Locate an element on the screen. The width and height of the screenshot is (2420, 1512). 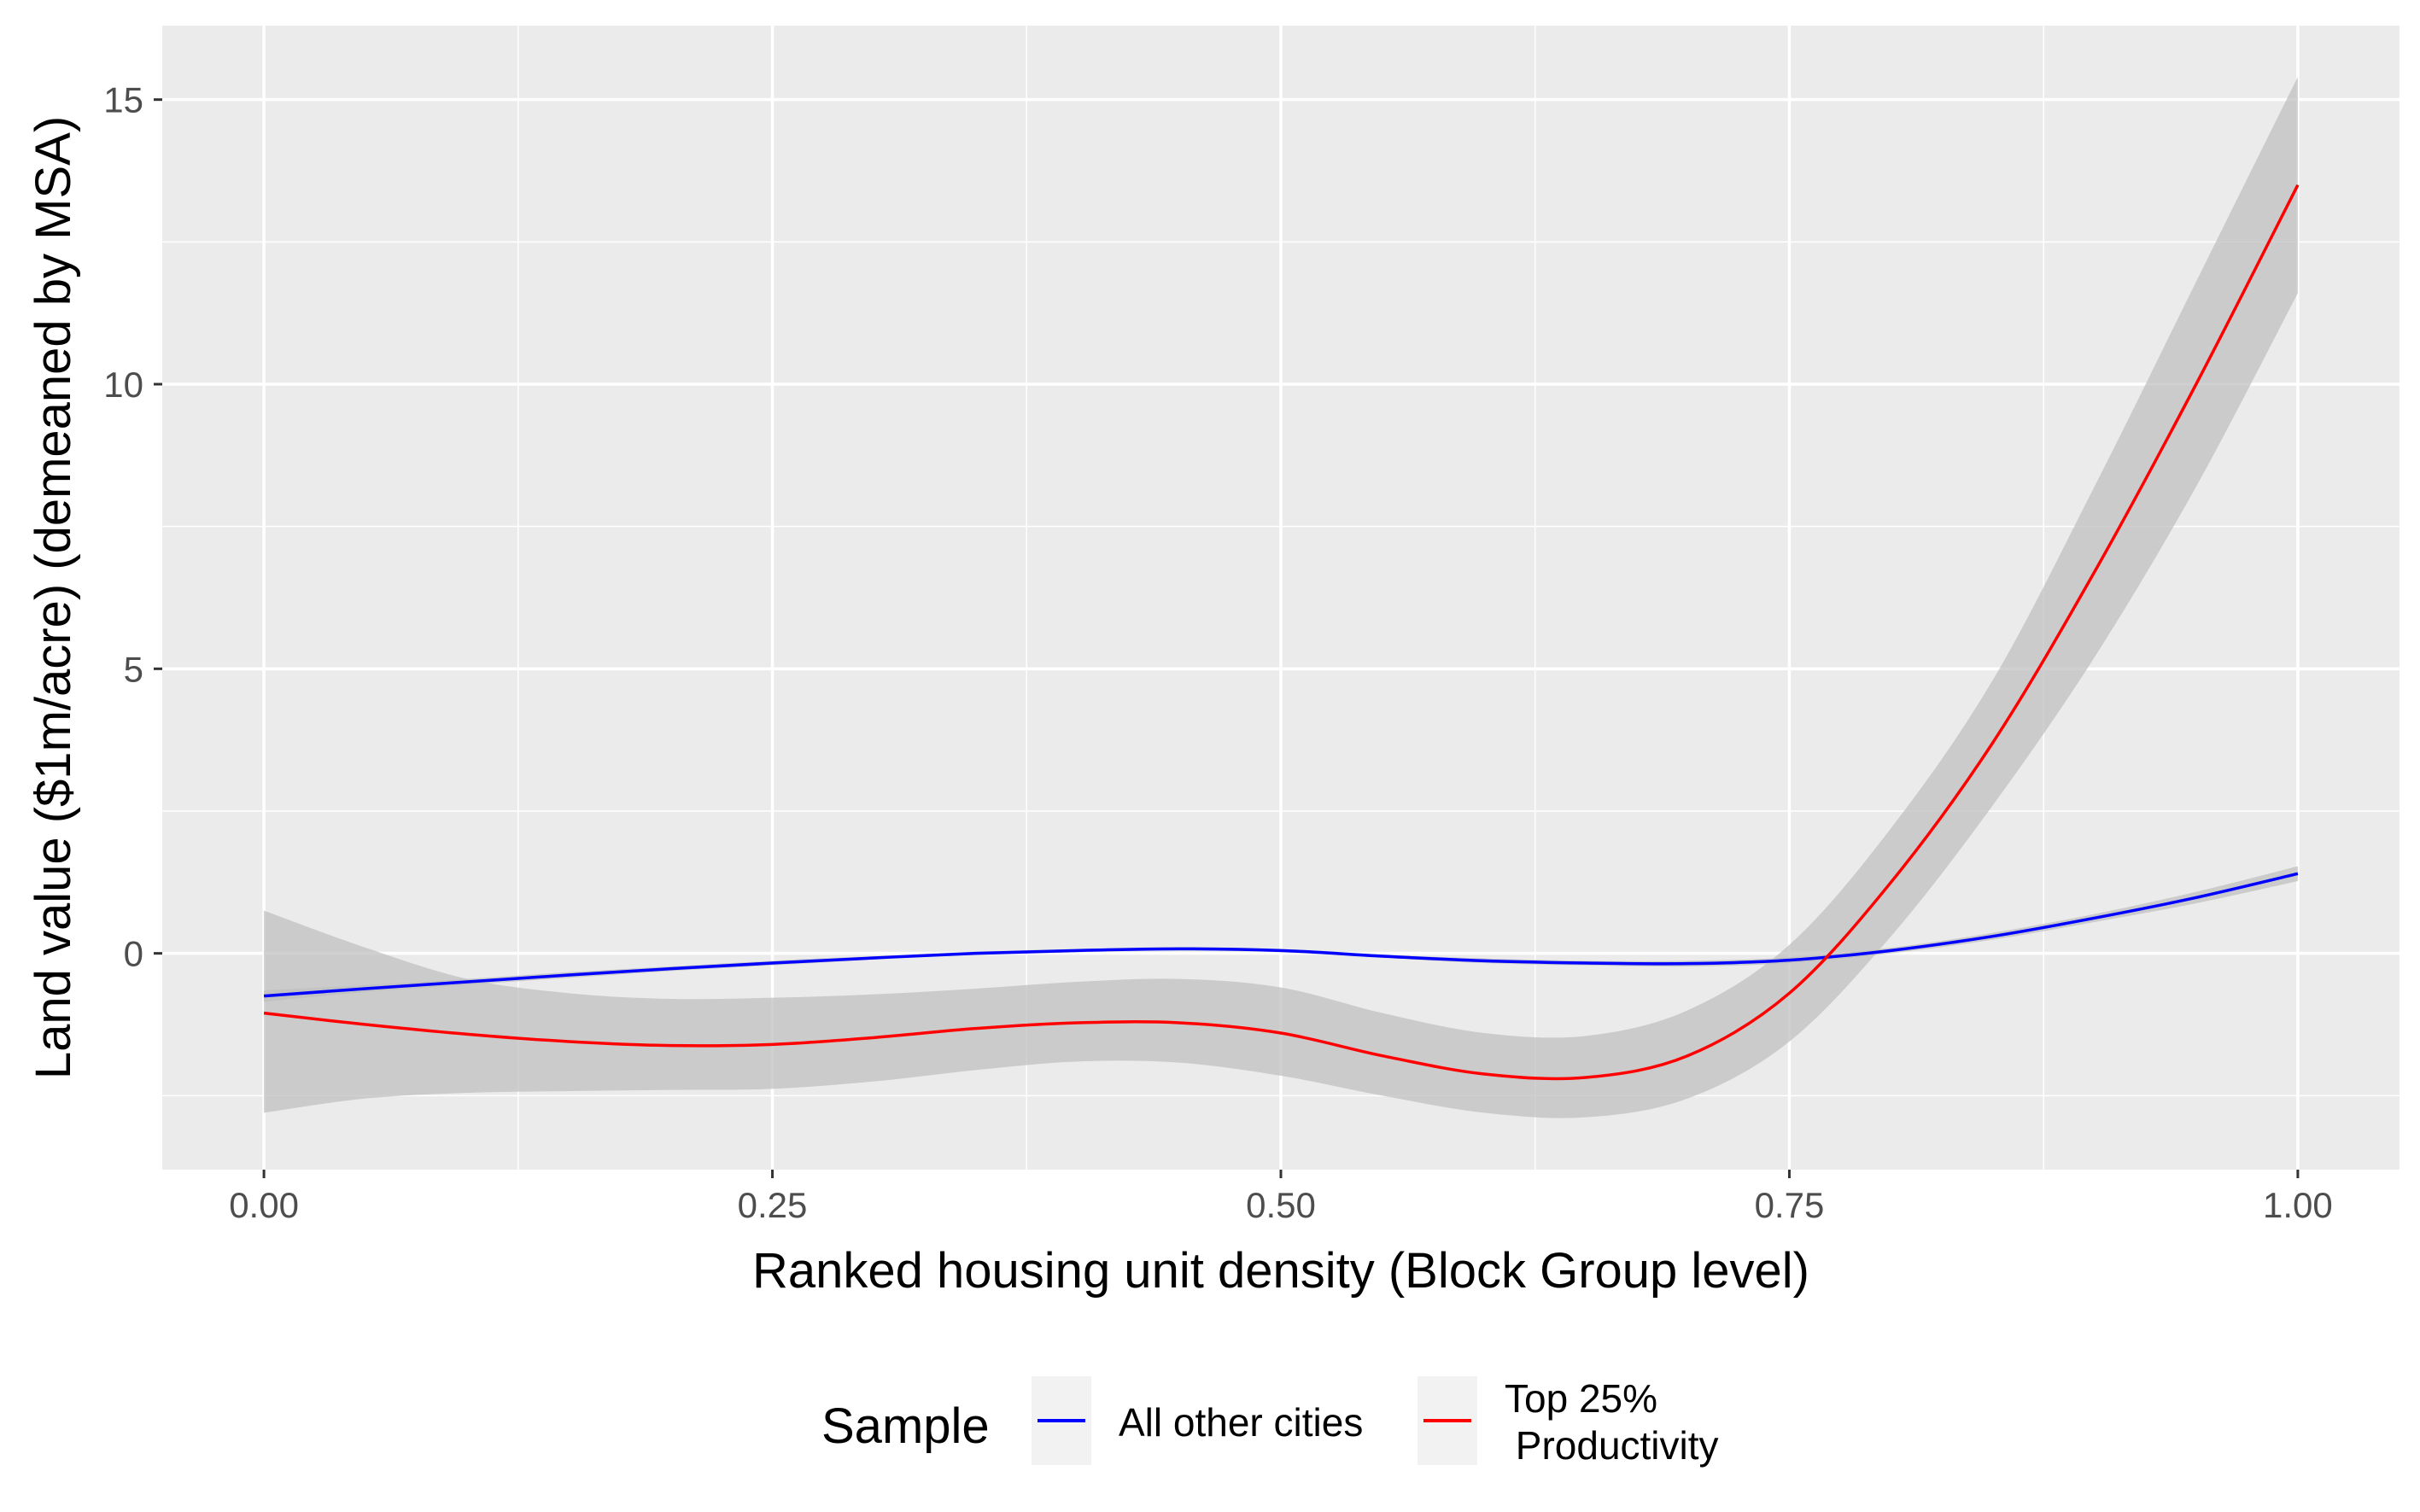
x-tick-label-0: 0.00 is located at coordinates (264, 1205).